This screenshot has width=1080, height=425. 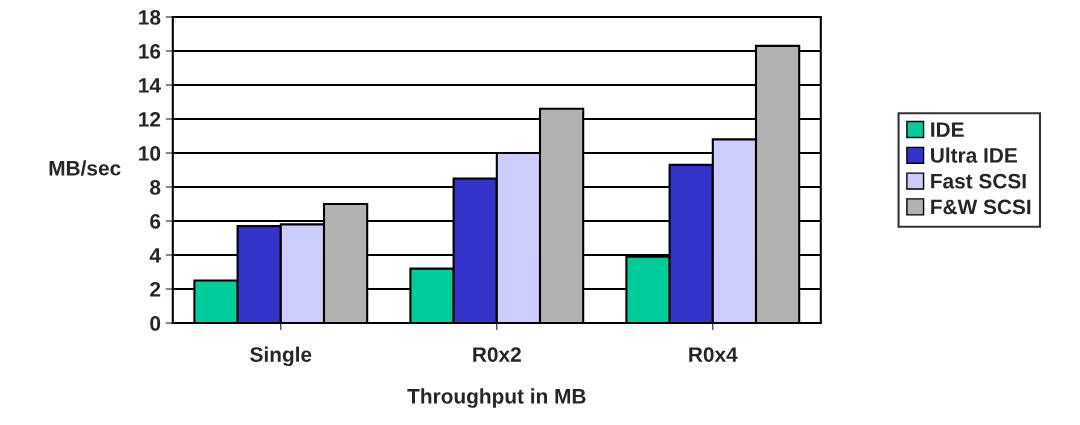 What do you see at coordinates (947, 129) in the screenshot?
I see `legend-label: IDE` at bounding box center [947, 129].